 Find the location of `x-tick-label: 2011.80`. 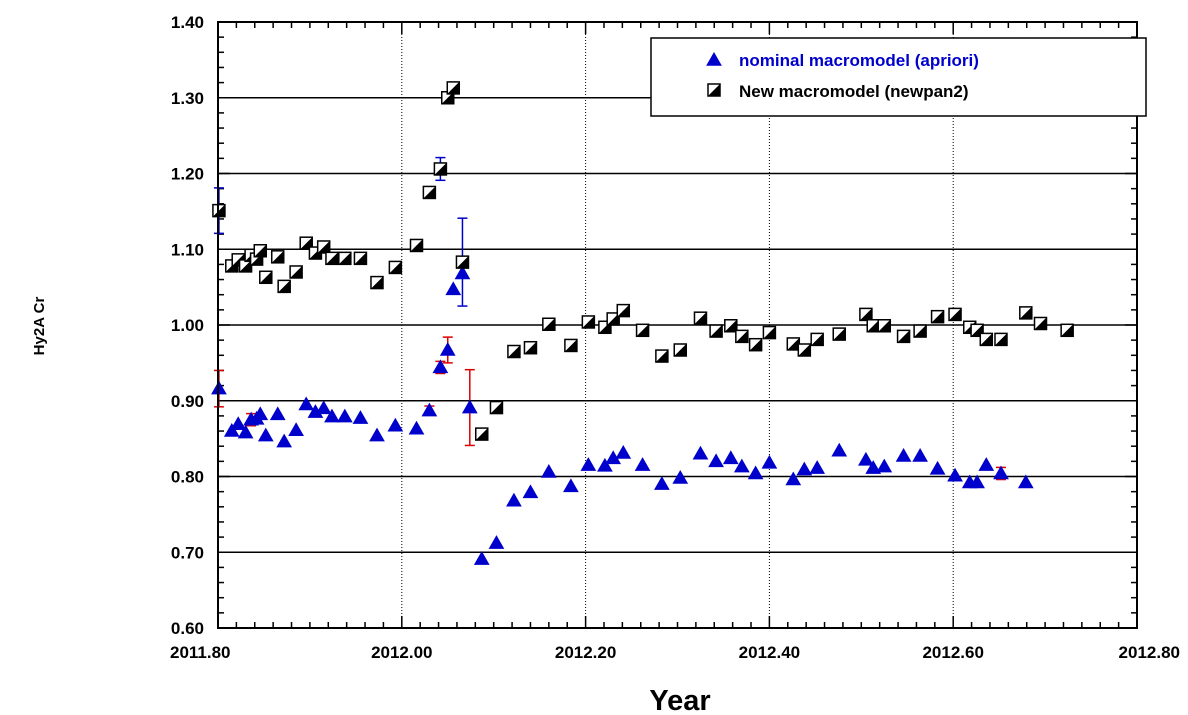

x-tick-label: 2011.80 is located at coordinates (200, 652).